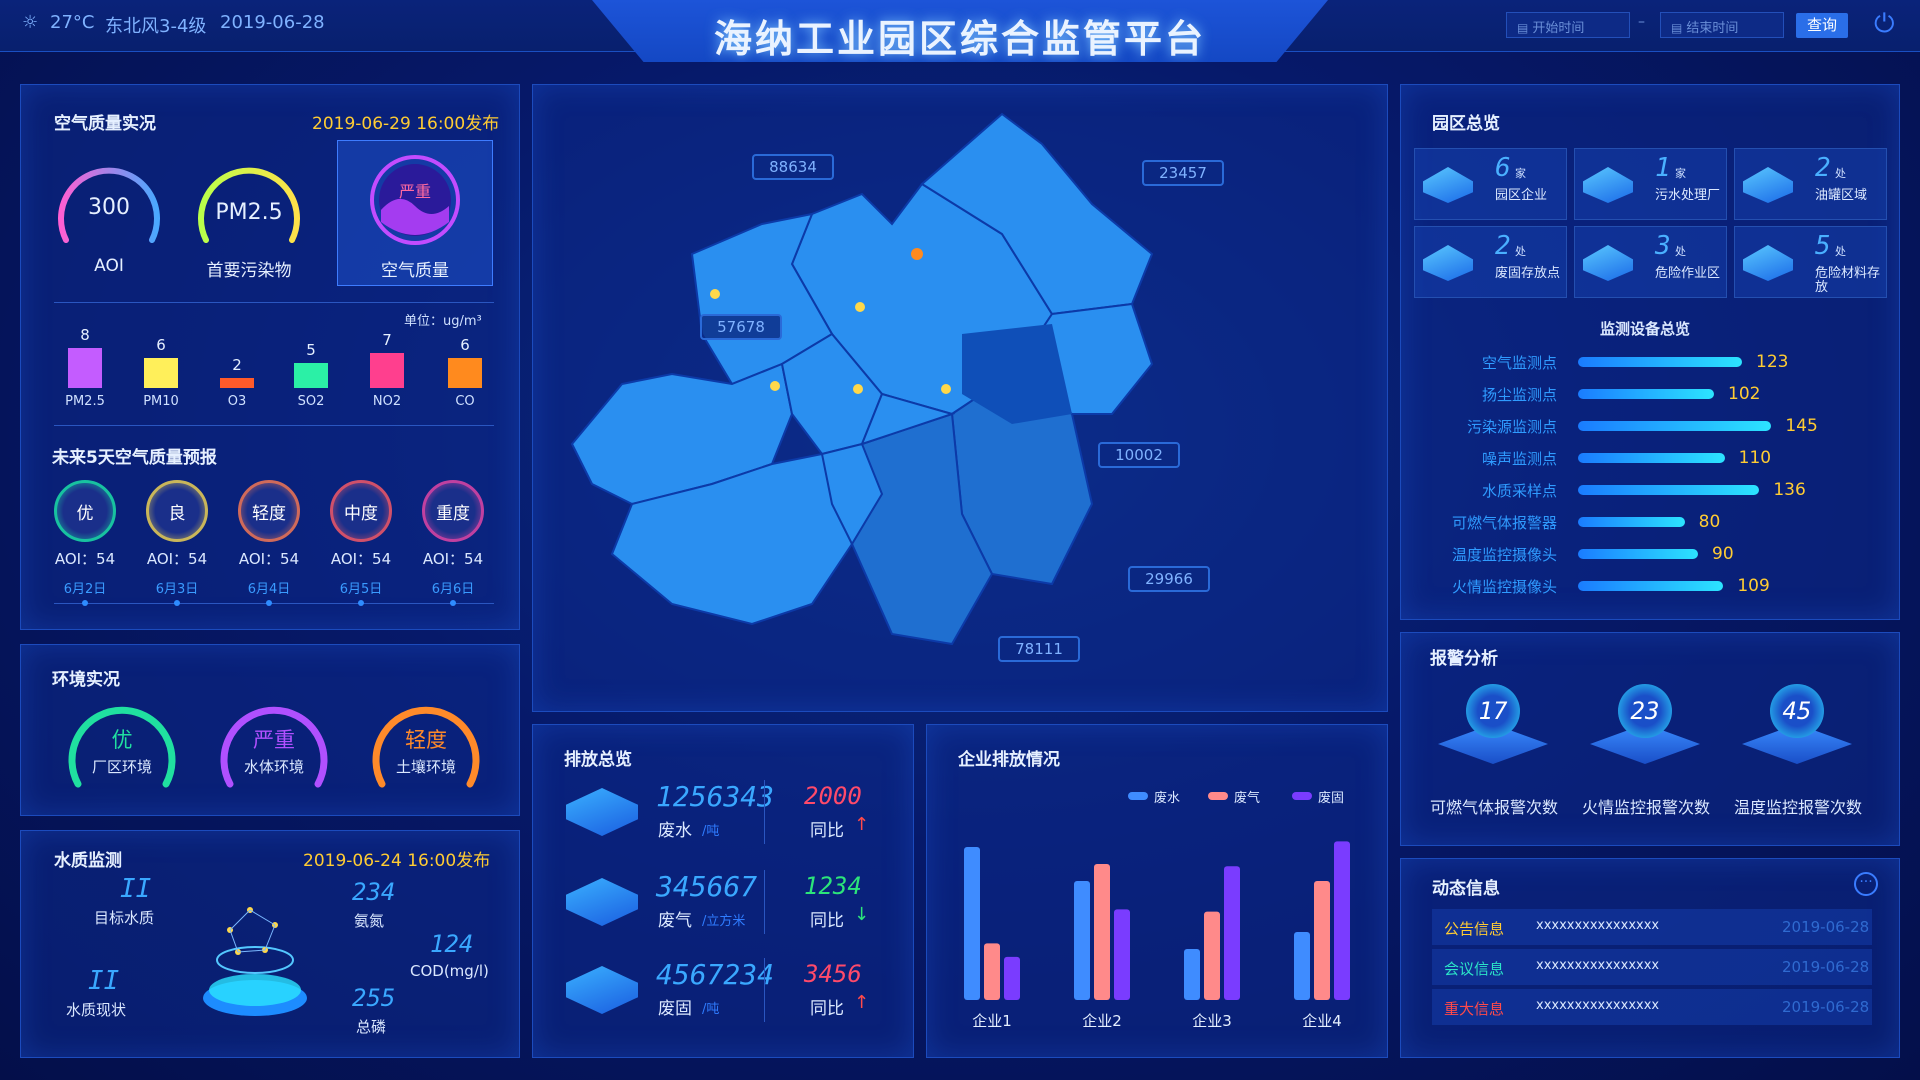  What do you see at coordinates (1884, 24) in the screenshot?
I see `power-icon: ⏻` at bounding box center [1884, 24].